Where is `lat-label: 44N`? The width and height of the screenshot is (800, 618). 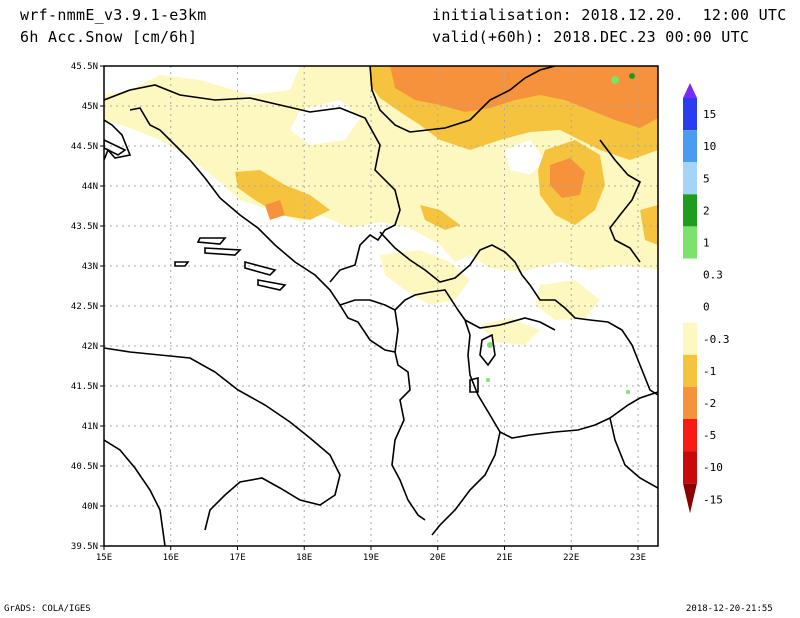
lat-label: 44N is located at coordinates (90, 187).